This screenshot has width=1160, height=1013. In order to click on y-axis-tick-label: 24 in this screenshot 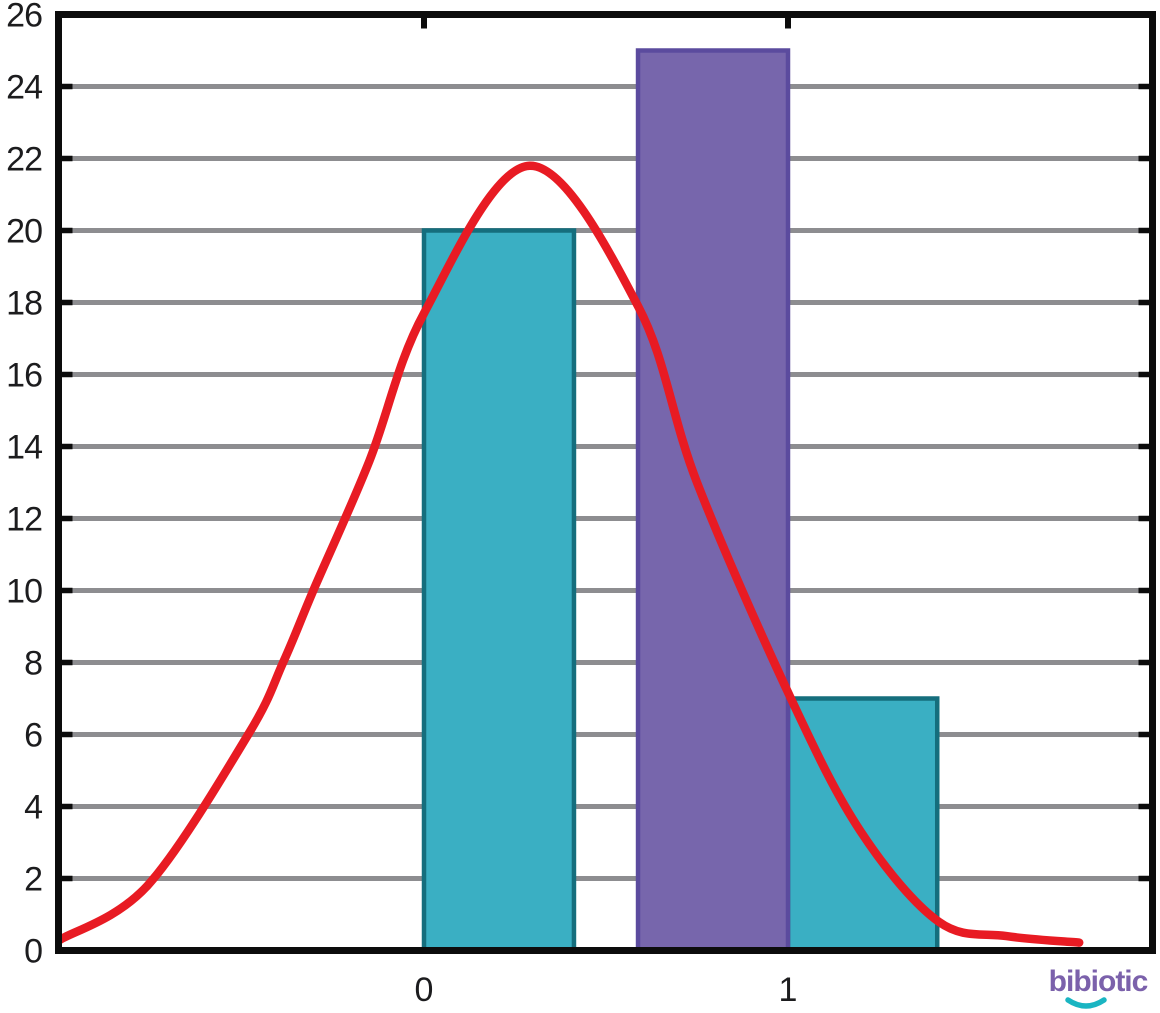, I will do `click(24, 88)`.